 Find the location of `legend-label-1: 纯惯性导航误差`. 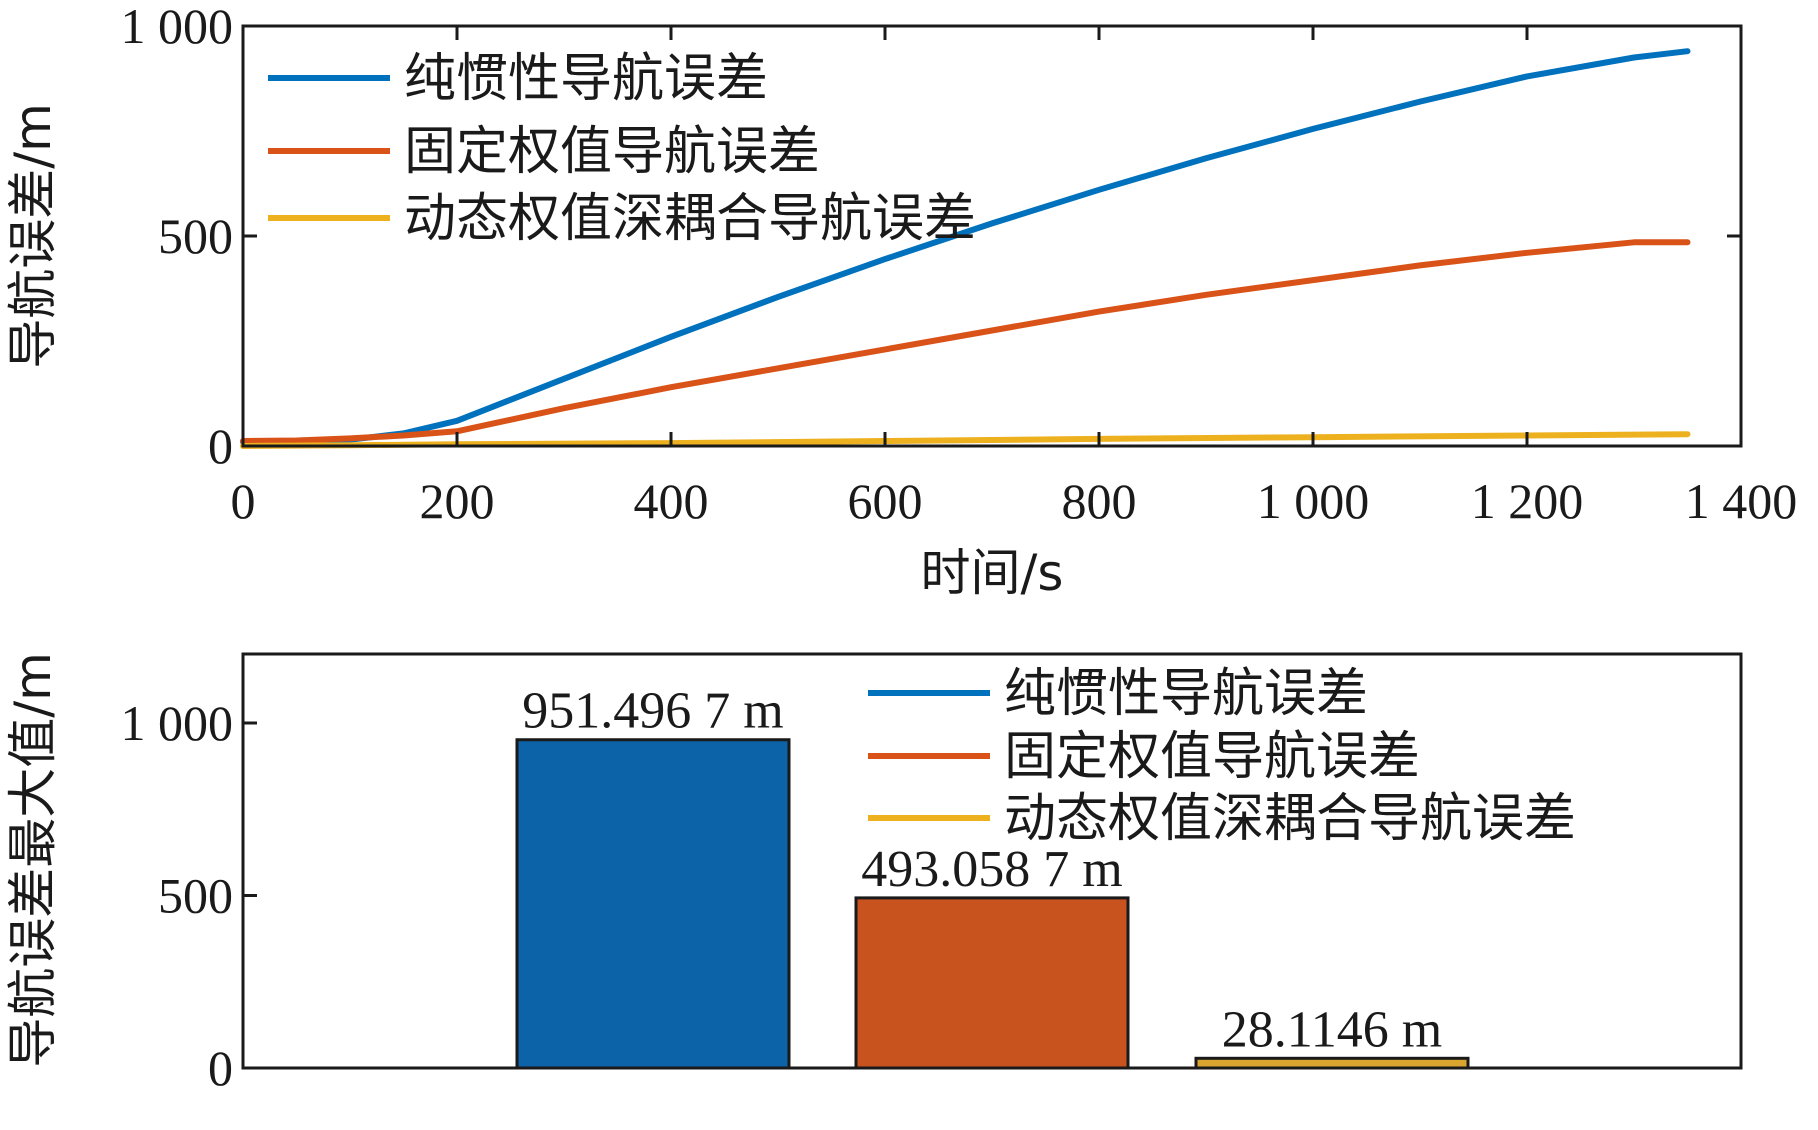

legend-label-1: 纯惯性导航误差 is located at coordinates (586, 79).